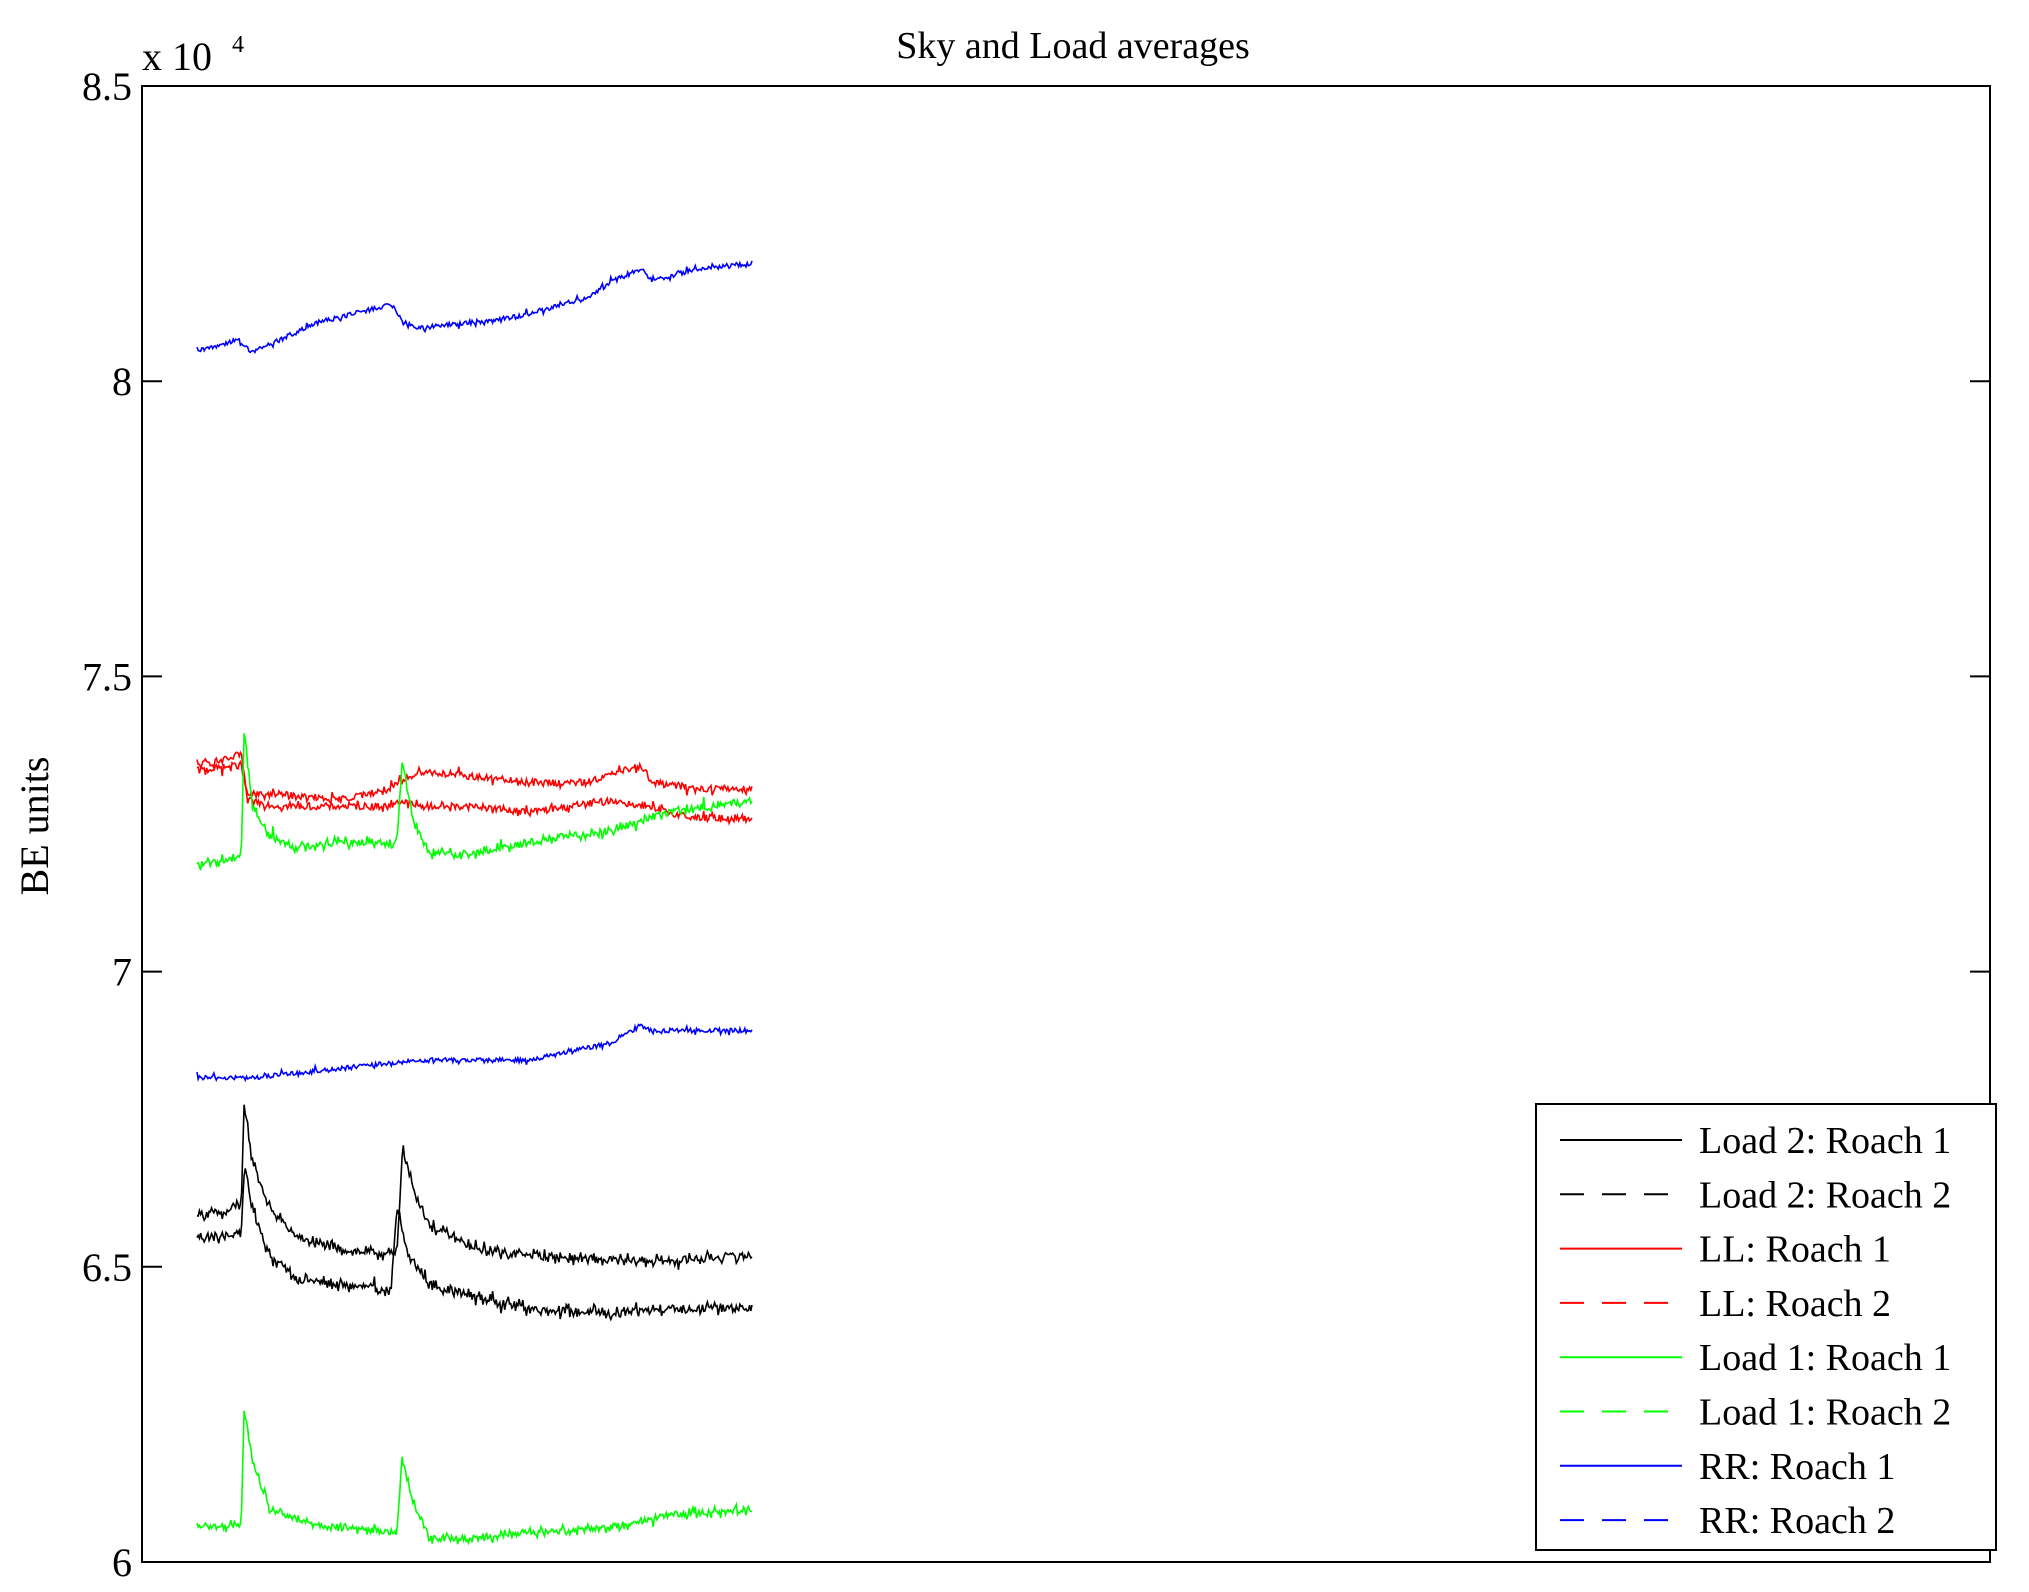 This screenshot has width=2029, height=1592. Describe the element at coordinates (122, 972) in the screenshot. I see `y-tick-label: 7` at that location.